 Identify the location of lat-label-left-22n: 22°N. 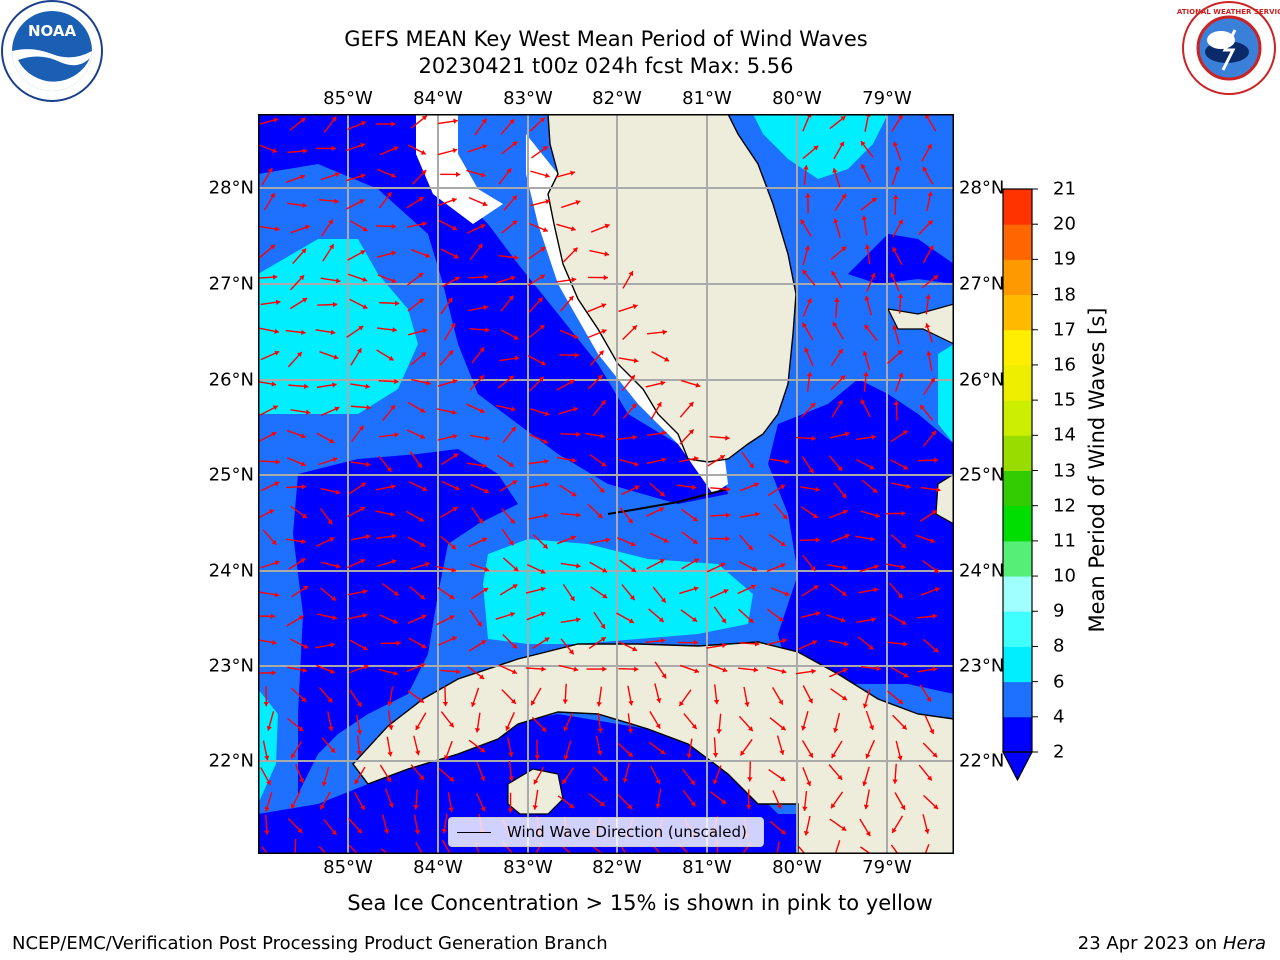
(231, 761).